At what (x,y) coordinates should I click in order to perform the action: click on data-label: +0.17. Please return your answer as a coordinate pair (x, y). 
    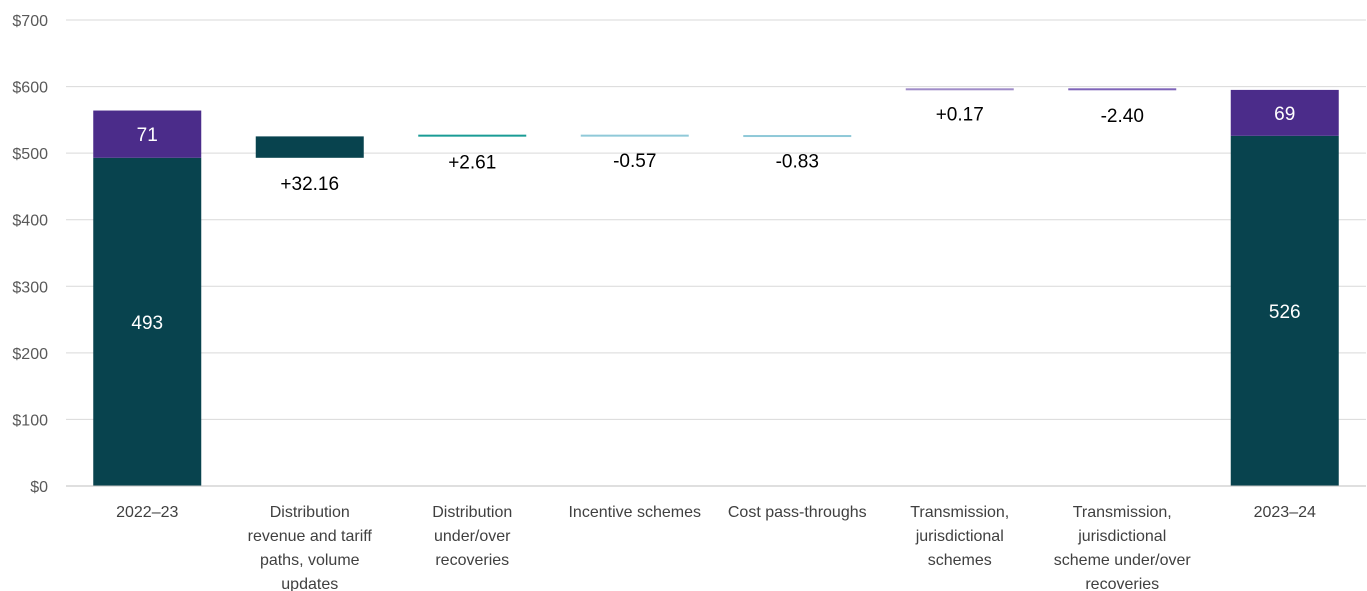
    Looking at the image, I should click on (960, 114).